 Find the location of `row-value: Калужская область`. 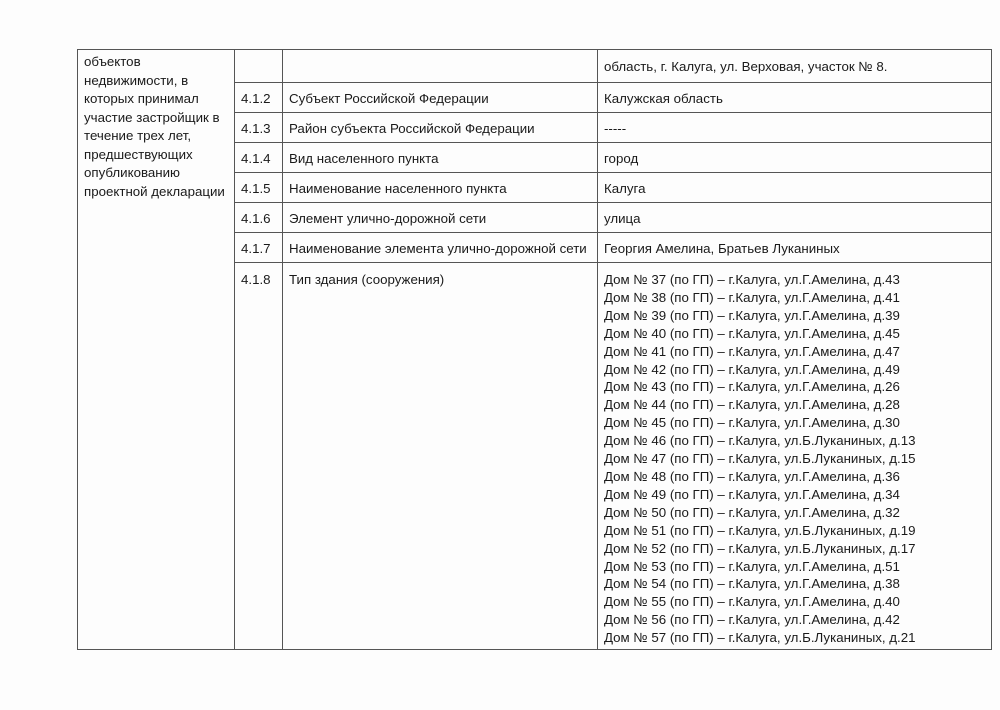

row-value: Калужская область is located at coordinates (794, 97).